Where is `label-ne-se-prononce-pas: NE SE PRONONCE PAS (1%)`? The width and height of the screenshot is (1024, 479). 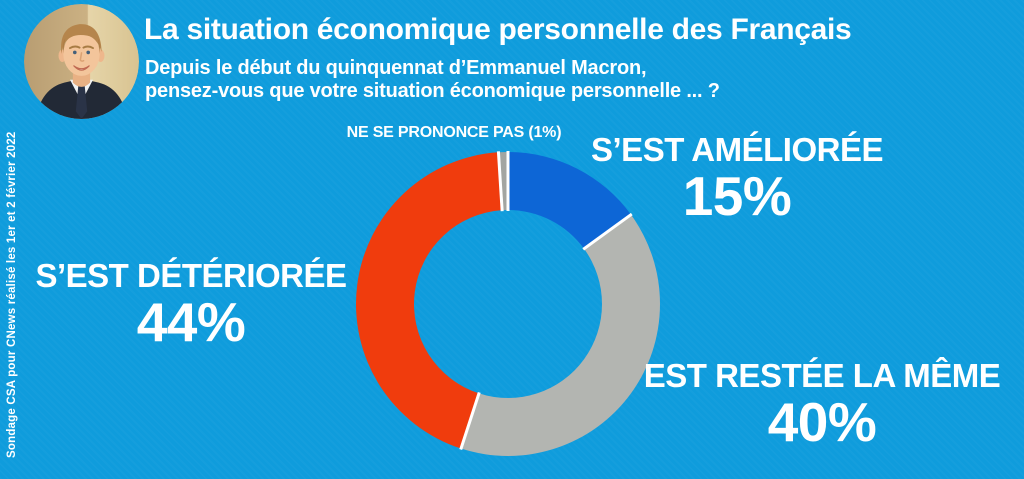
label-ne-se-prononce-pas: NE SE PRONONCE PAS (1%) is located at coordinates (454, 132).